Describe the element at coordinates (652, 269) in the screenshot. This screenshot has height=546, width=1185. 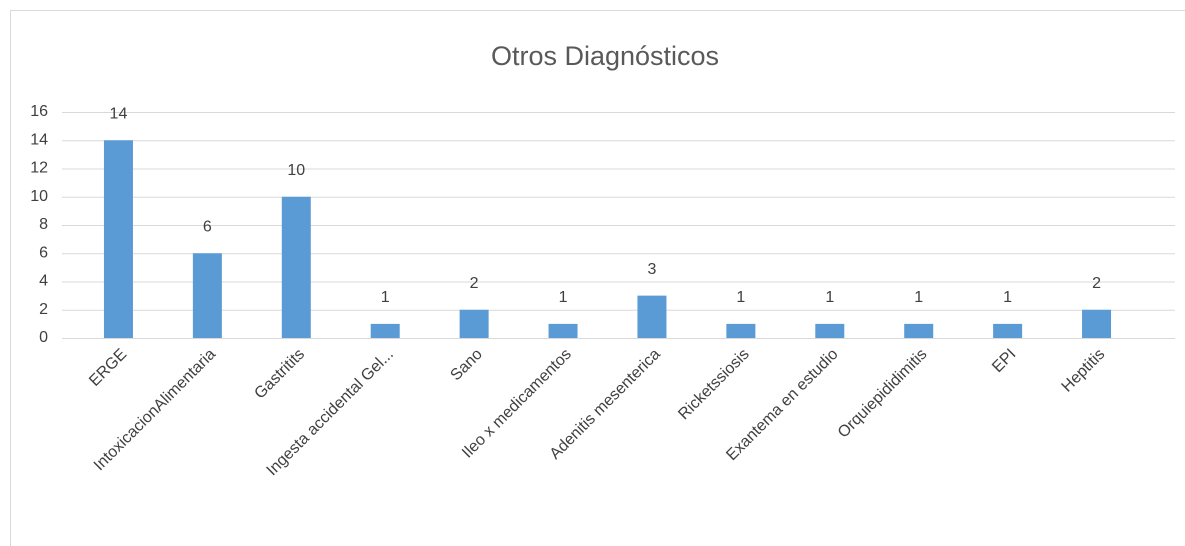
I see `data-label: 3` at that location.